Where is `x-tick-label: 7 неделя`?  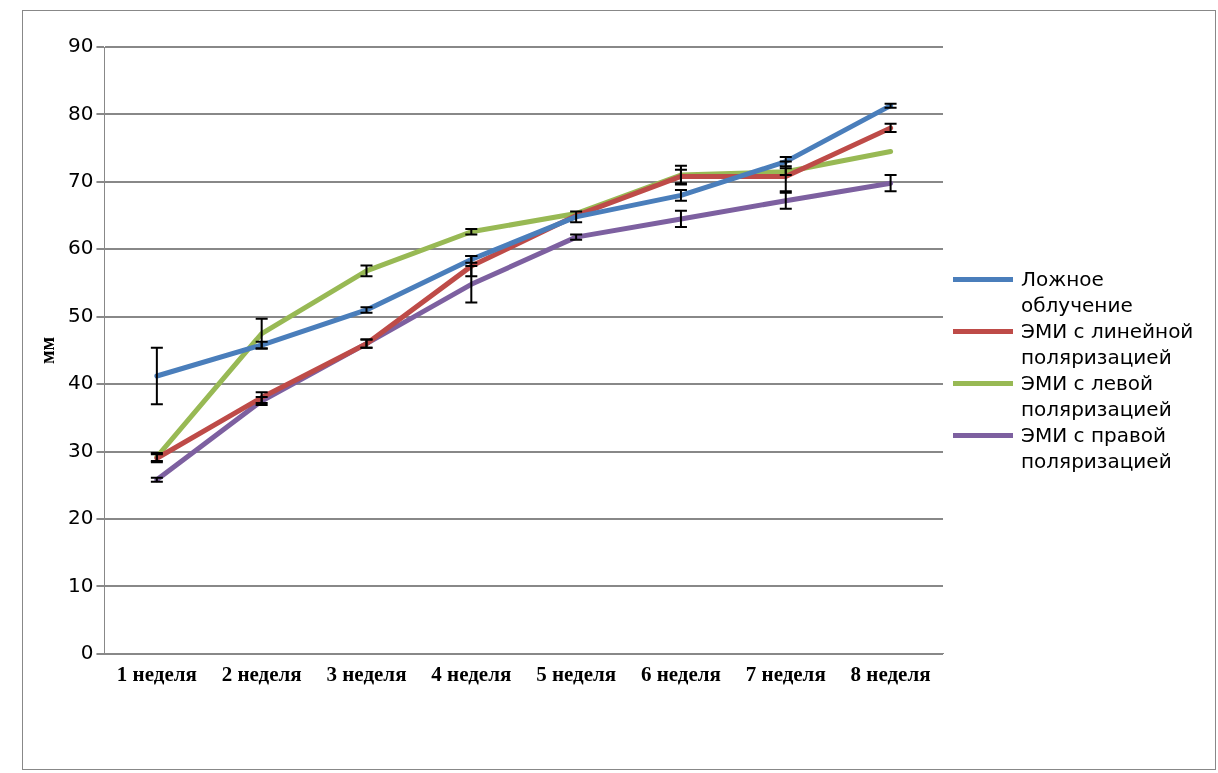
x-tick-label: 7 неделя is located at coordinates (785, 673).